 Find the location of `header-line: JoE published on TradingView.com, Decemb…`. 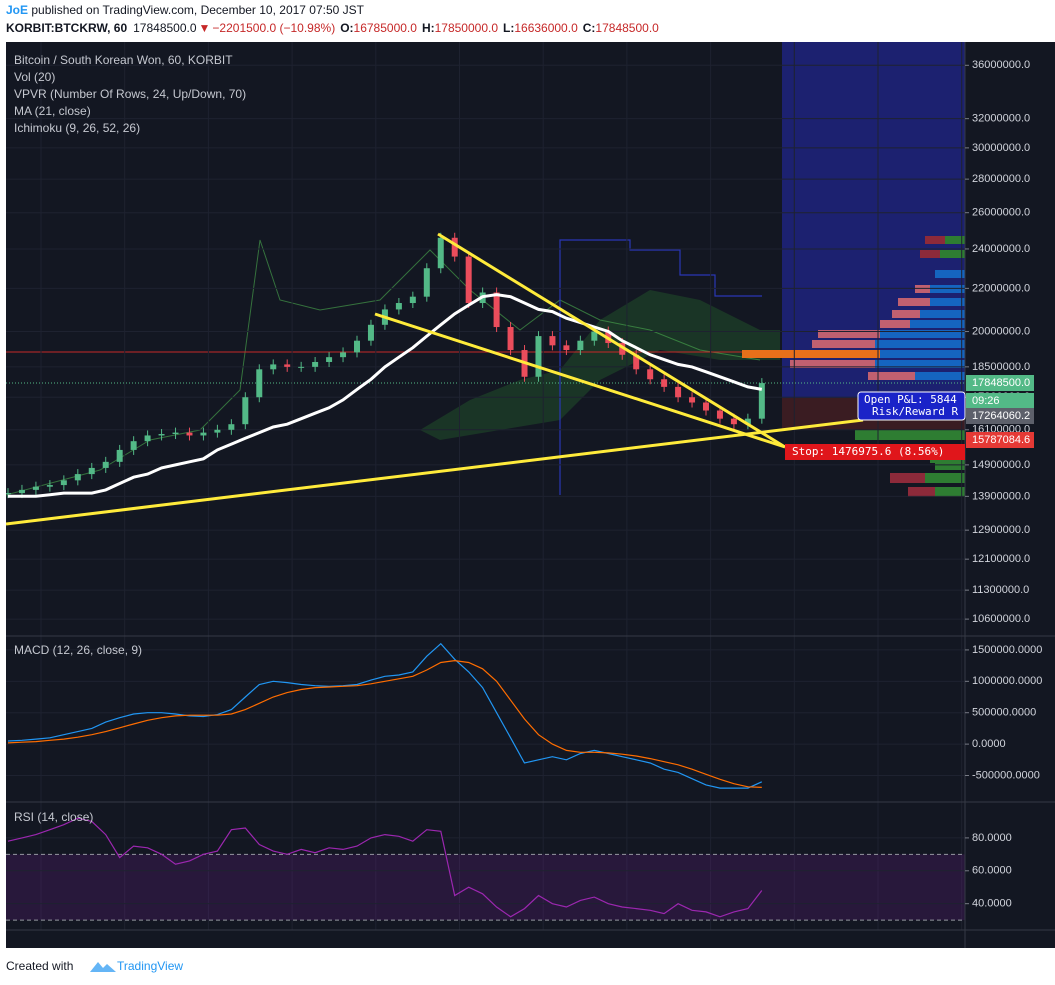

header-line: JoE published on TradingView.com, Decemb… is located at coordinates (185, 10).